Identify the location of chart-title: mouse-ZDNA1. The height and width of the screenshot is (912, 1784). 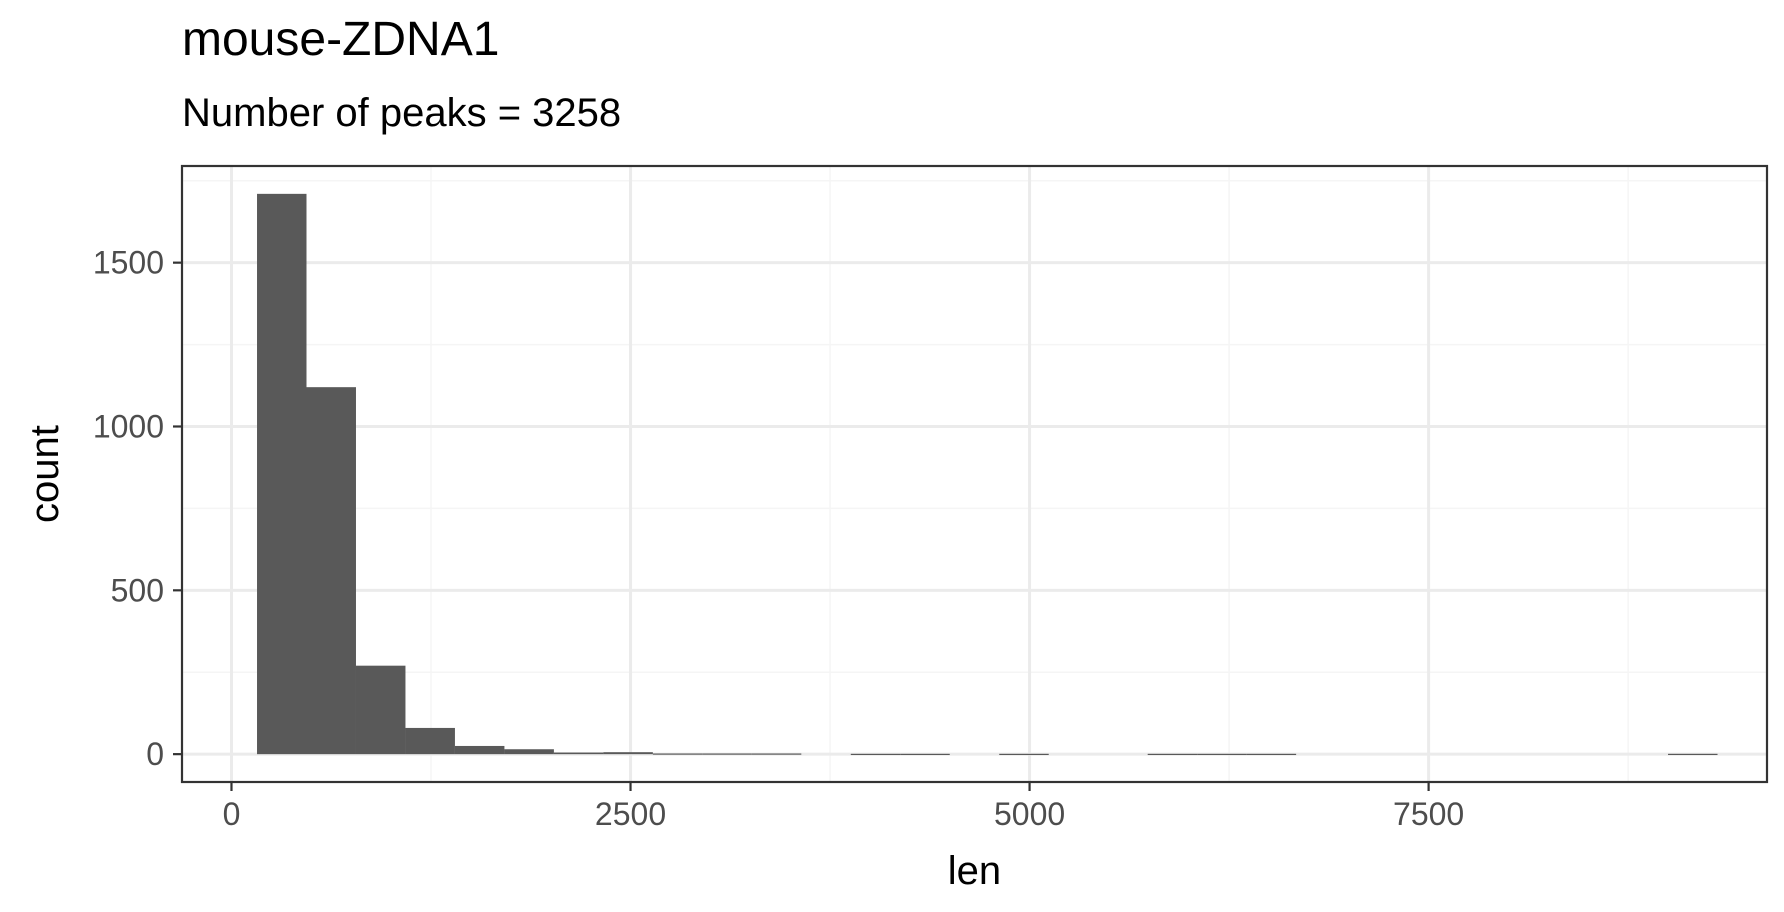
(341, 39).